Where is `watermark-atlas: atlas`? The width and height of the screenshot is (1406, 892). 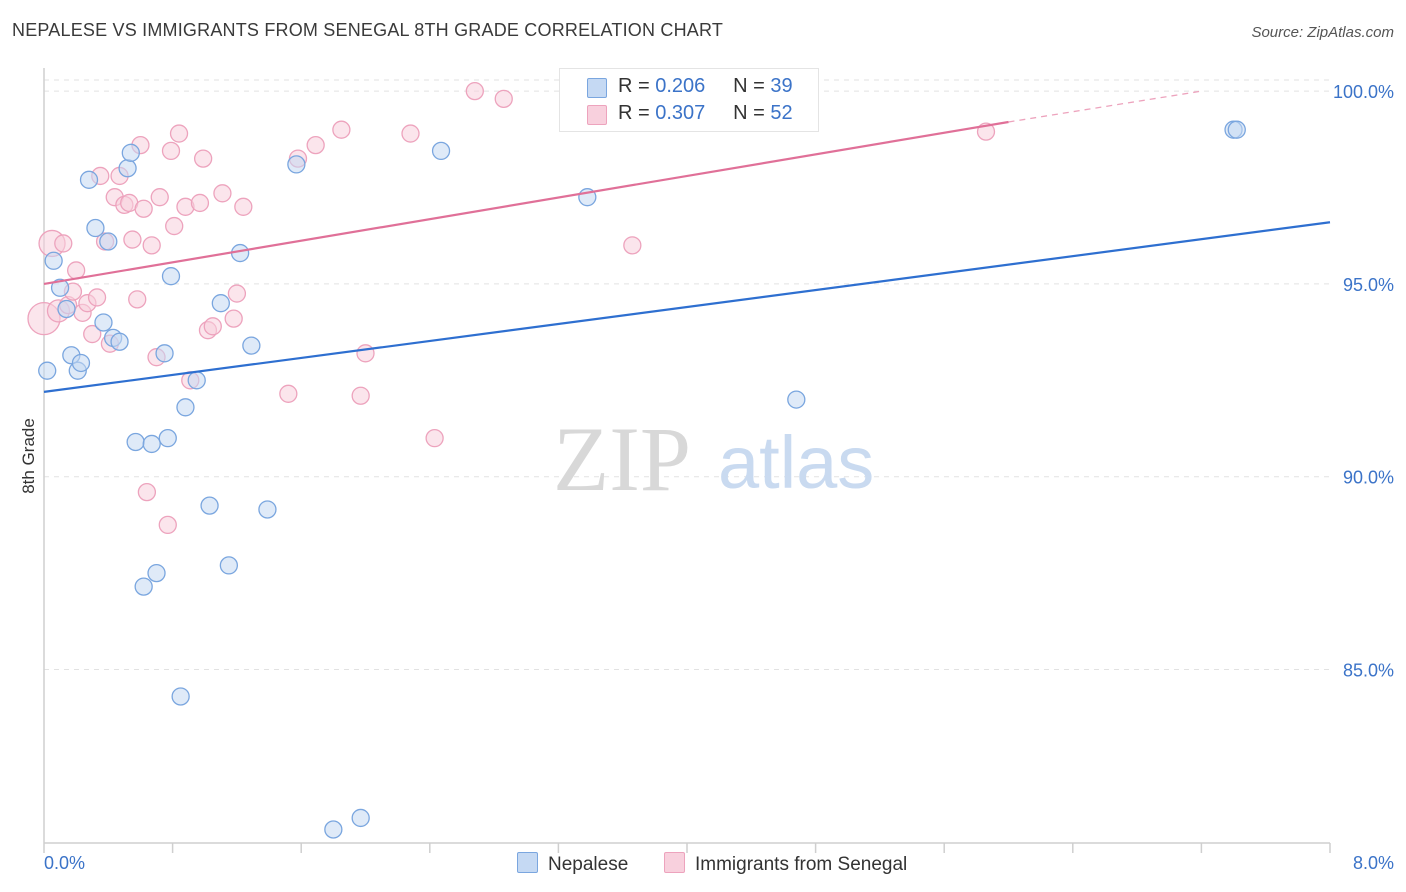
watermark-atlas: atlas is located at coordinates (796, 462).